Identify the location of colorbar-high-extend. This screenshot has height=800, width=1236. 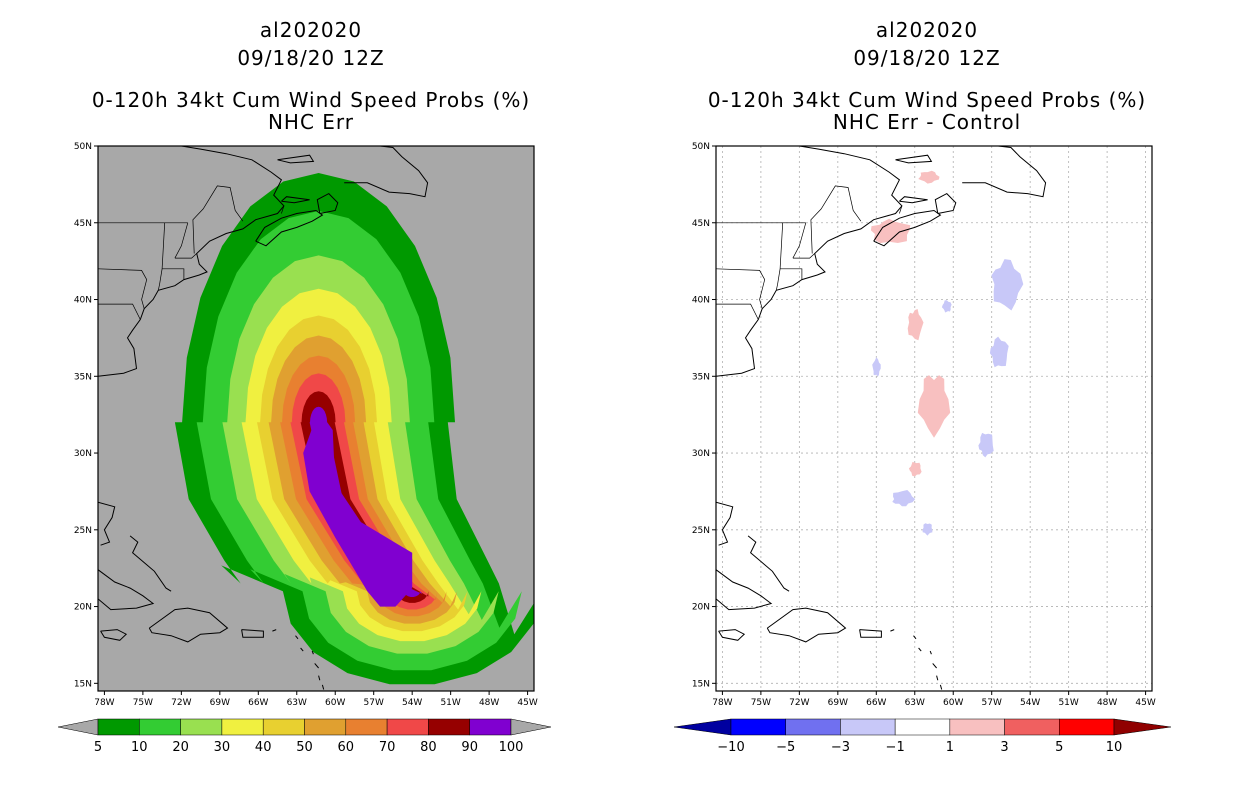
(531, 727).